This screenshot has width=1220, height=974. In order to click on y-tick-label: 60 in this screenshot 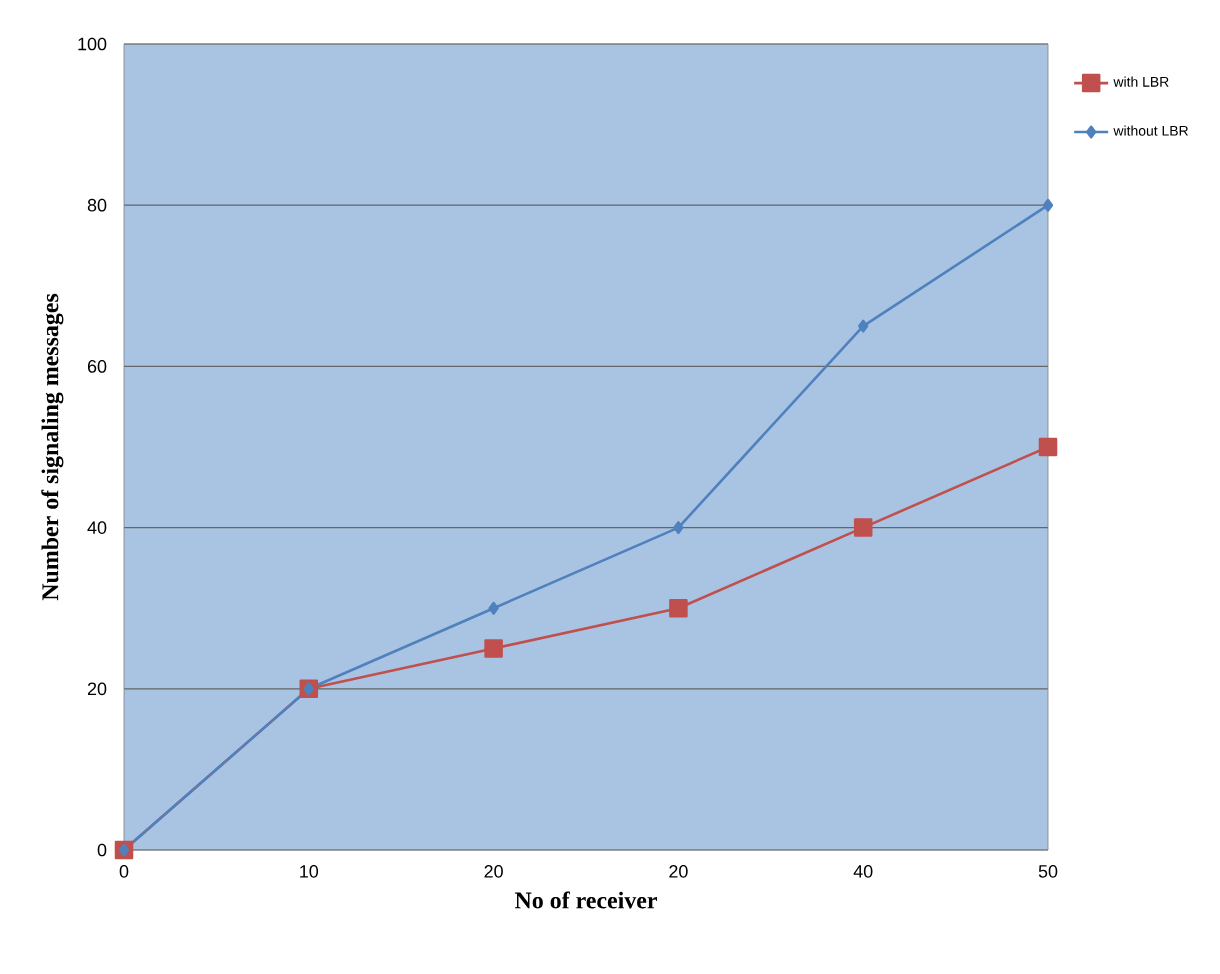, I will do `click(97, 366)`.